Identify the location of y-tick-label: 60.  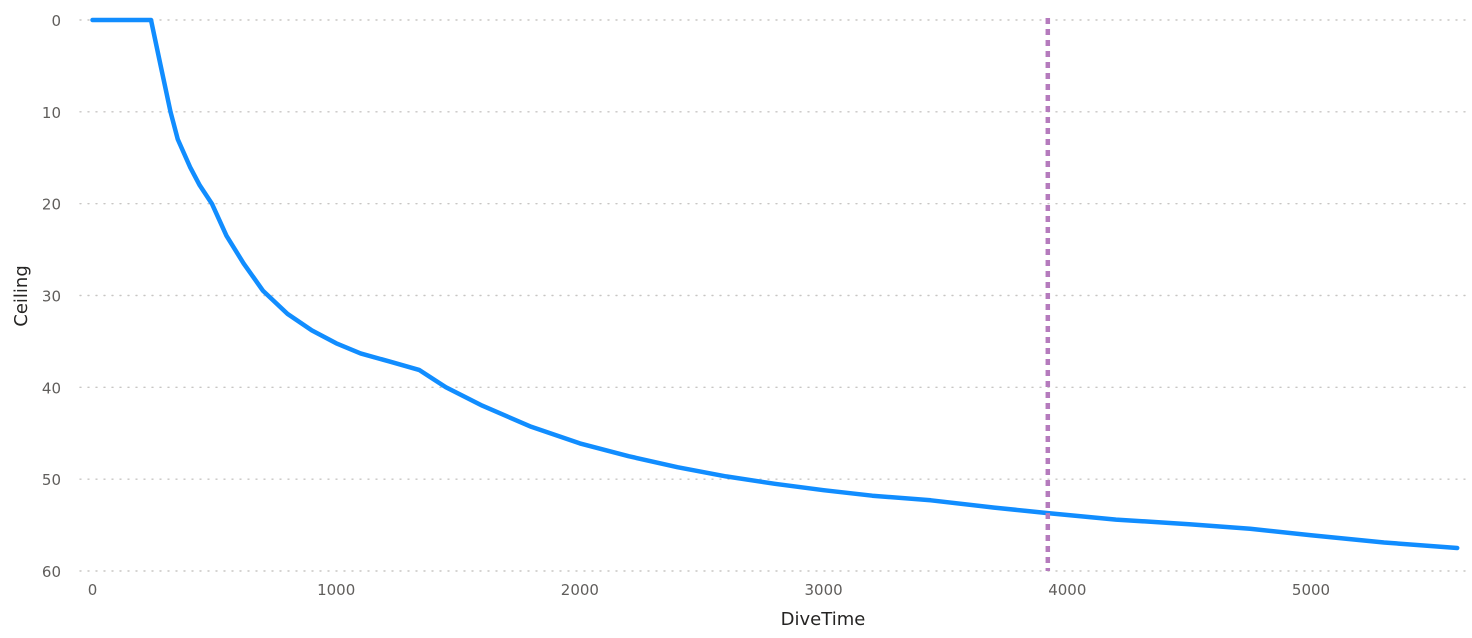
(51, 572).